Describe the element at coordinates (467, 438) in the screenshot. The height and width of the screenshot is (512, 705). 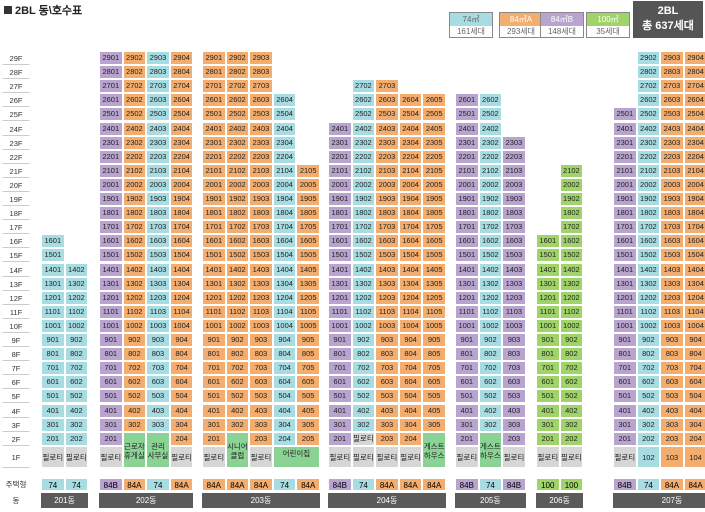
I see `unit-cell: 201` at that location.